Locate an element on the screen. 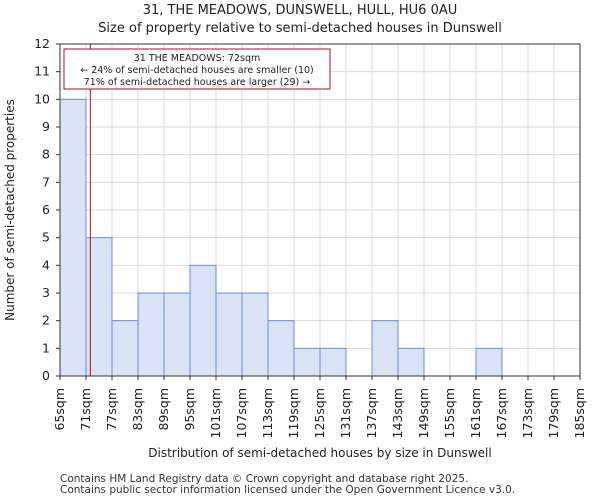 The width and height of the screenshot is (600, 500). x-tick-label: 77sqm is located at coordinates (111, 409).